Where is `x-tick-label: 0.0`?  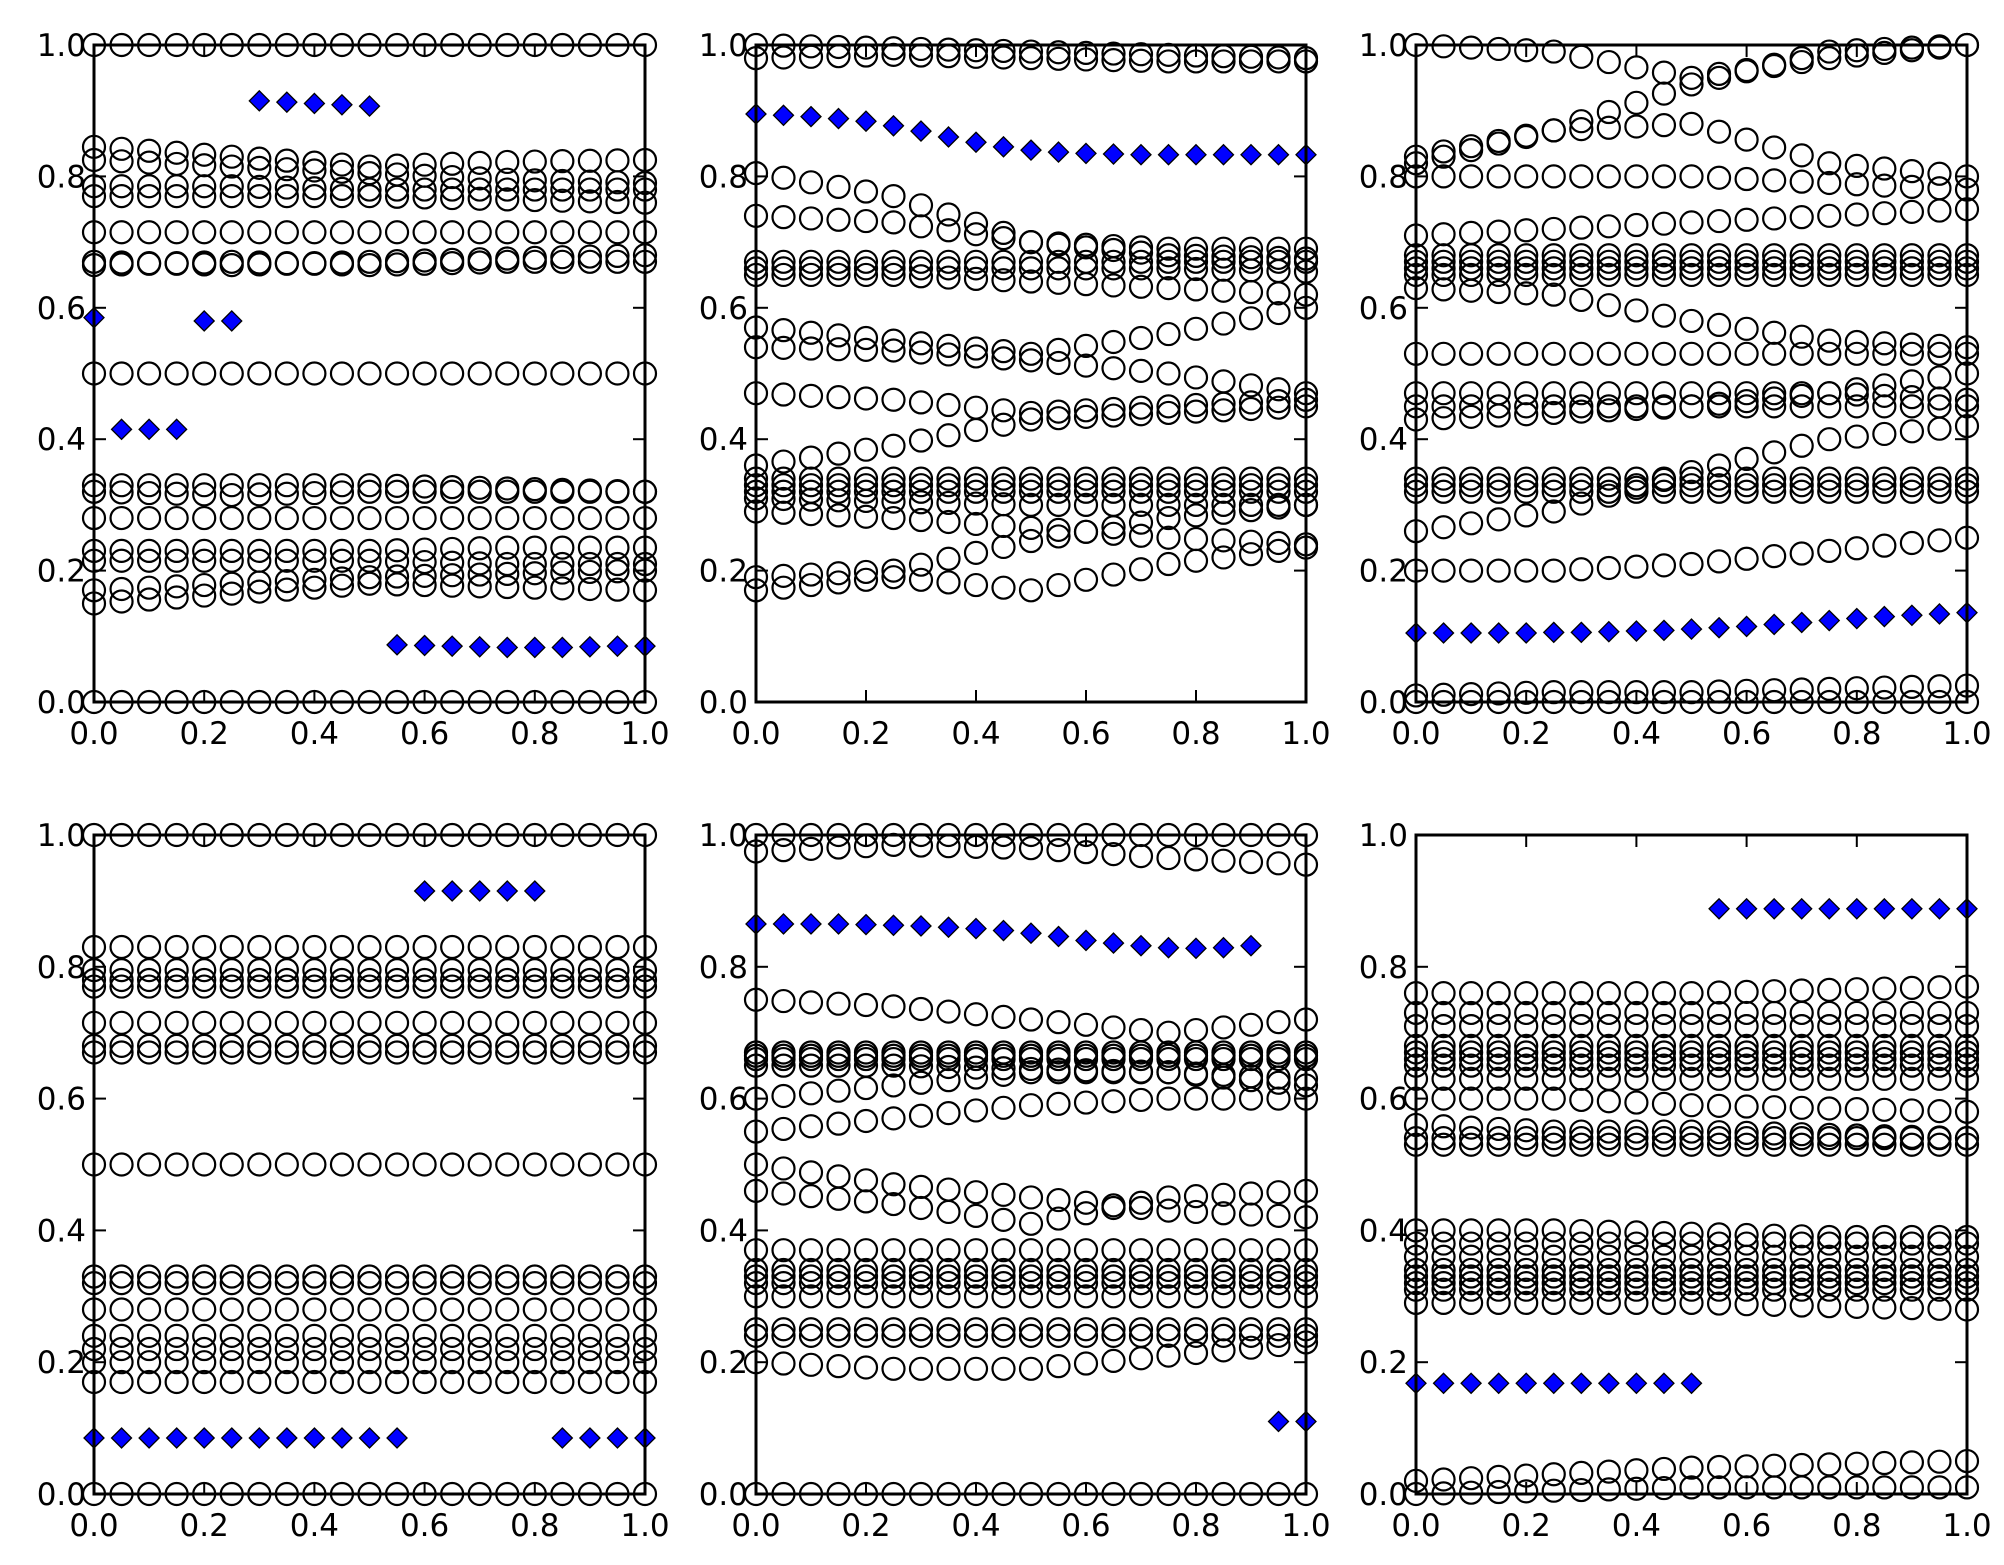 x-tick-label: 0.0 is located at coordinates (93, 734).